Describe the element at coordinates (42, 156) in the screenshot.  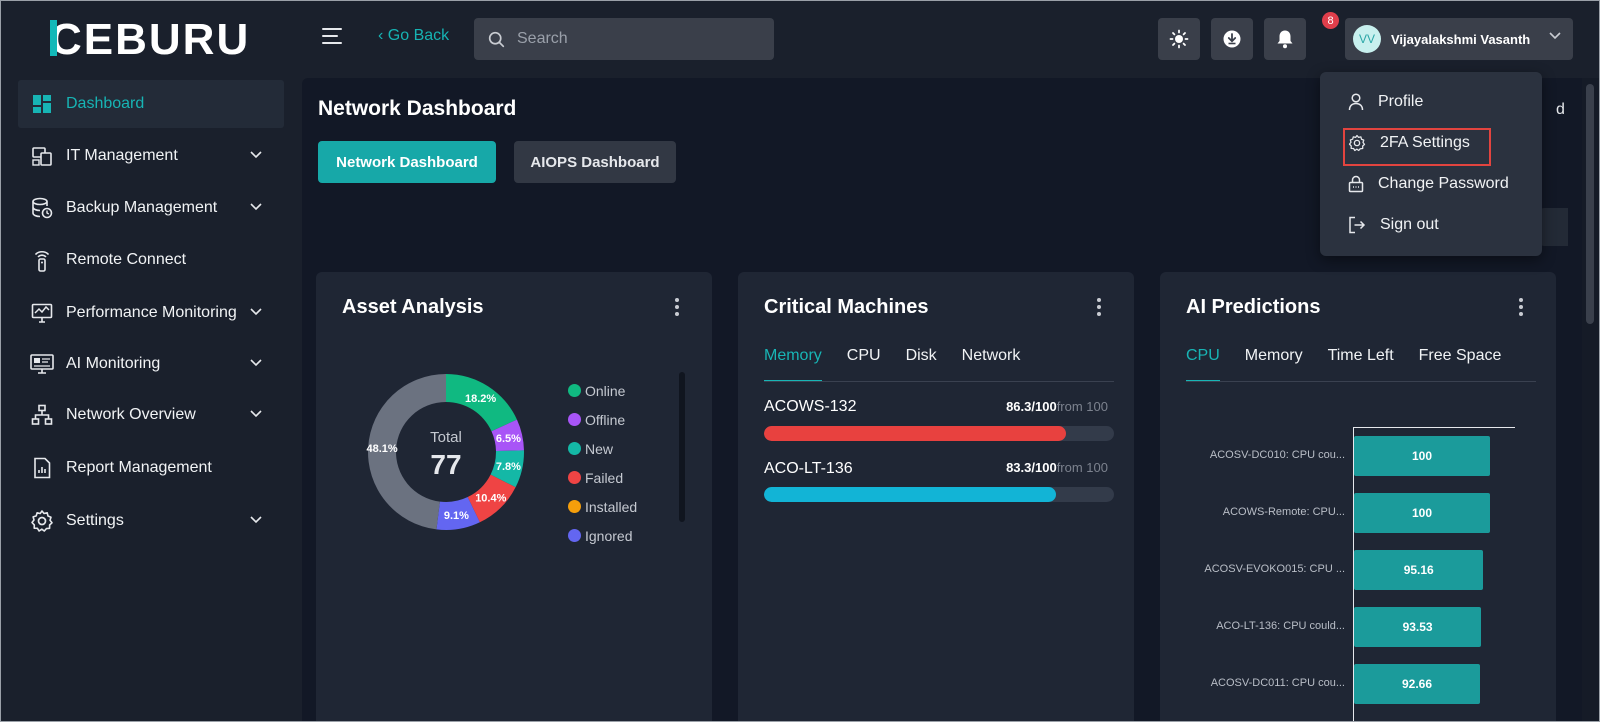
I see `it-management-icon` at that location.